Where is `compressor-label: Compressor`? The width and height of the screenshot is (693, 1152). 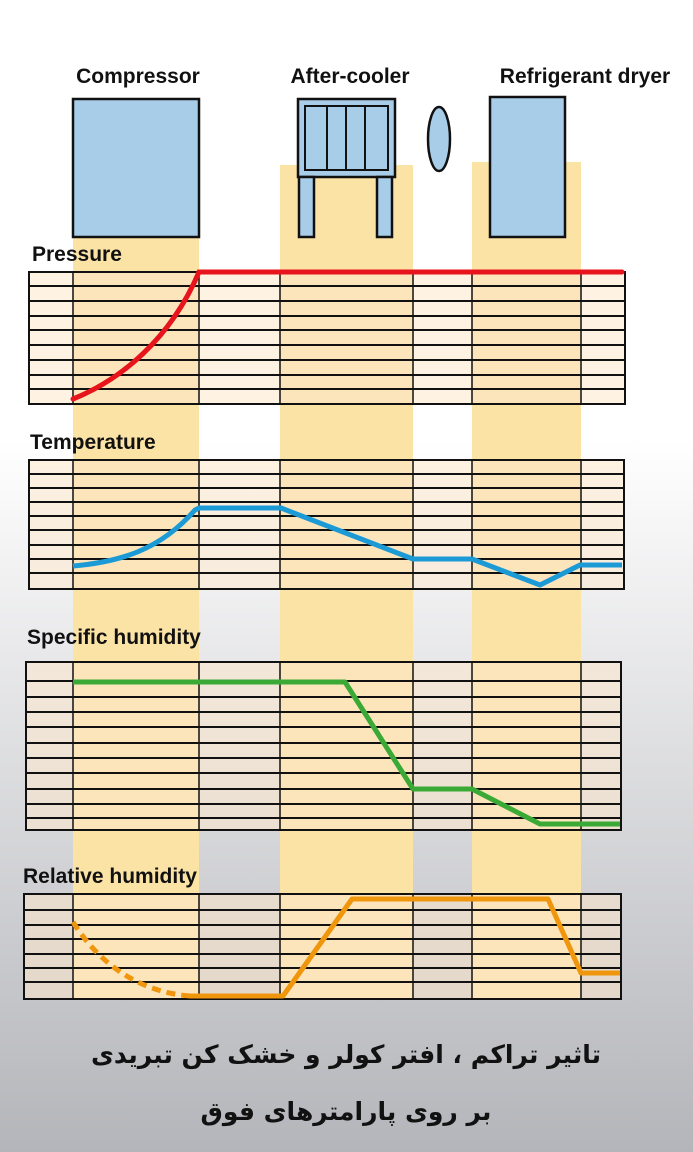
compressor-label: Compressor is located at coordinates (138, 76).